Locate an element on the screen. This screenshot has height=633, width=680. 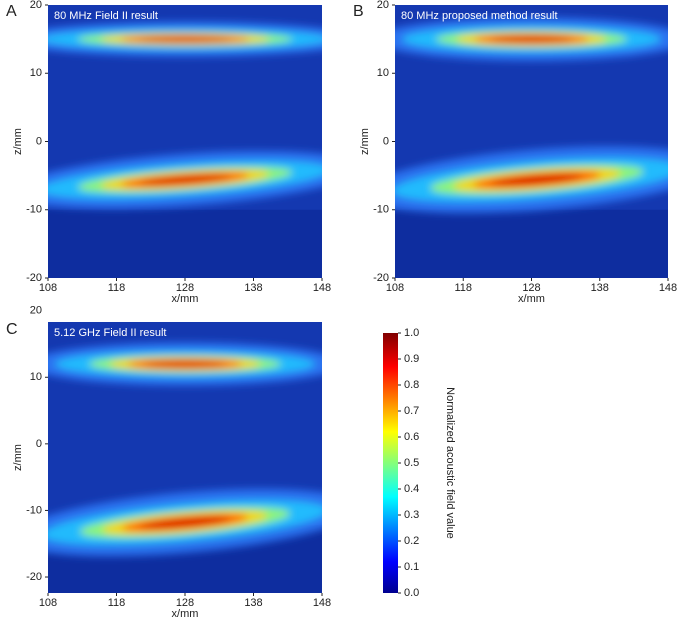
colorbar-tick-label: 0.2 is located at coordinates (411, 541).